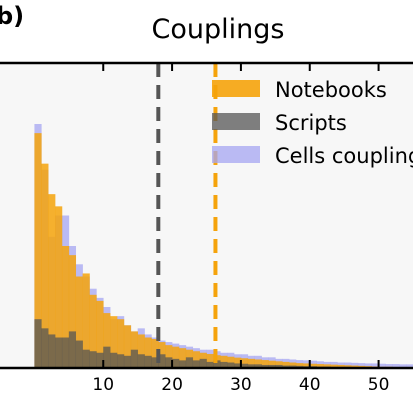 The height and width of the screenshot is (413, 413). What do you see at coordinates (223, 343) in the screenshot?
I see `scripts-bars` at bounding box center [223, 343].